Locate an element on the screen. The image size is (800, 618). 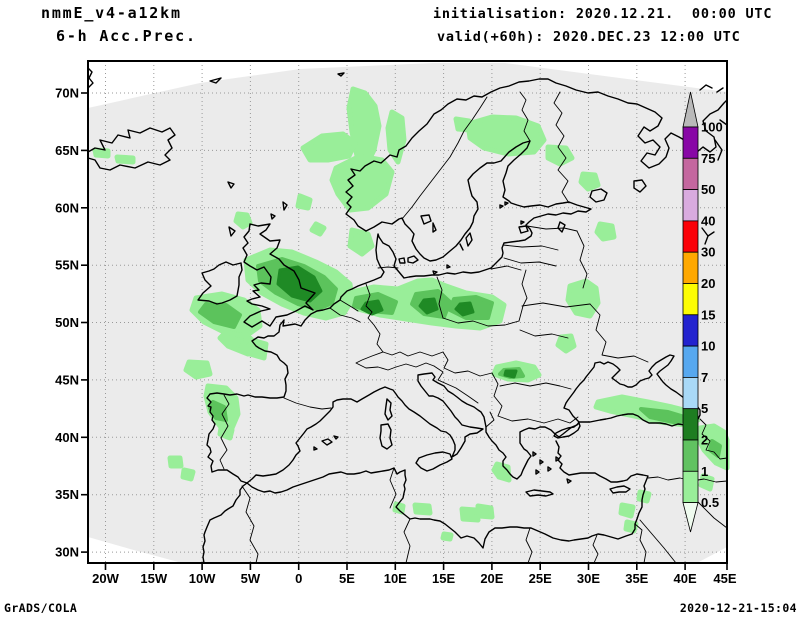
y-axis-label: 40N is located at coordinates (67, 437).